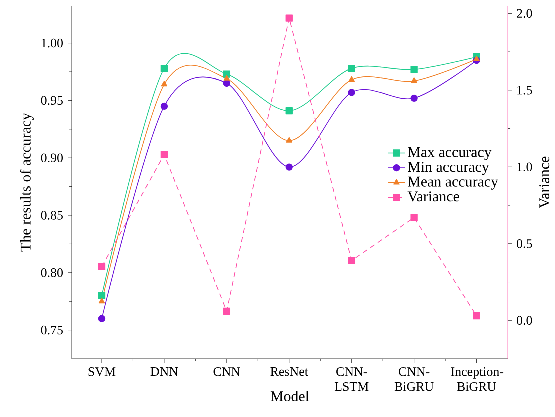 The width and height of the screenshot is (555, 417). What do you see at coordinates (449, 169) in the screenshot?
I see `legend-label: Min accuracy` at bounding box center [449, 169].